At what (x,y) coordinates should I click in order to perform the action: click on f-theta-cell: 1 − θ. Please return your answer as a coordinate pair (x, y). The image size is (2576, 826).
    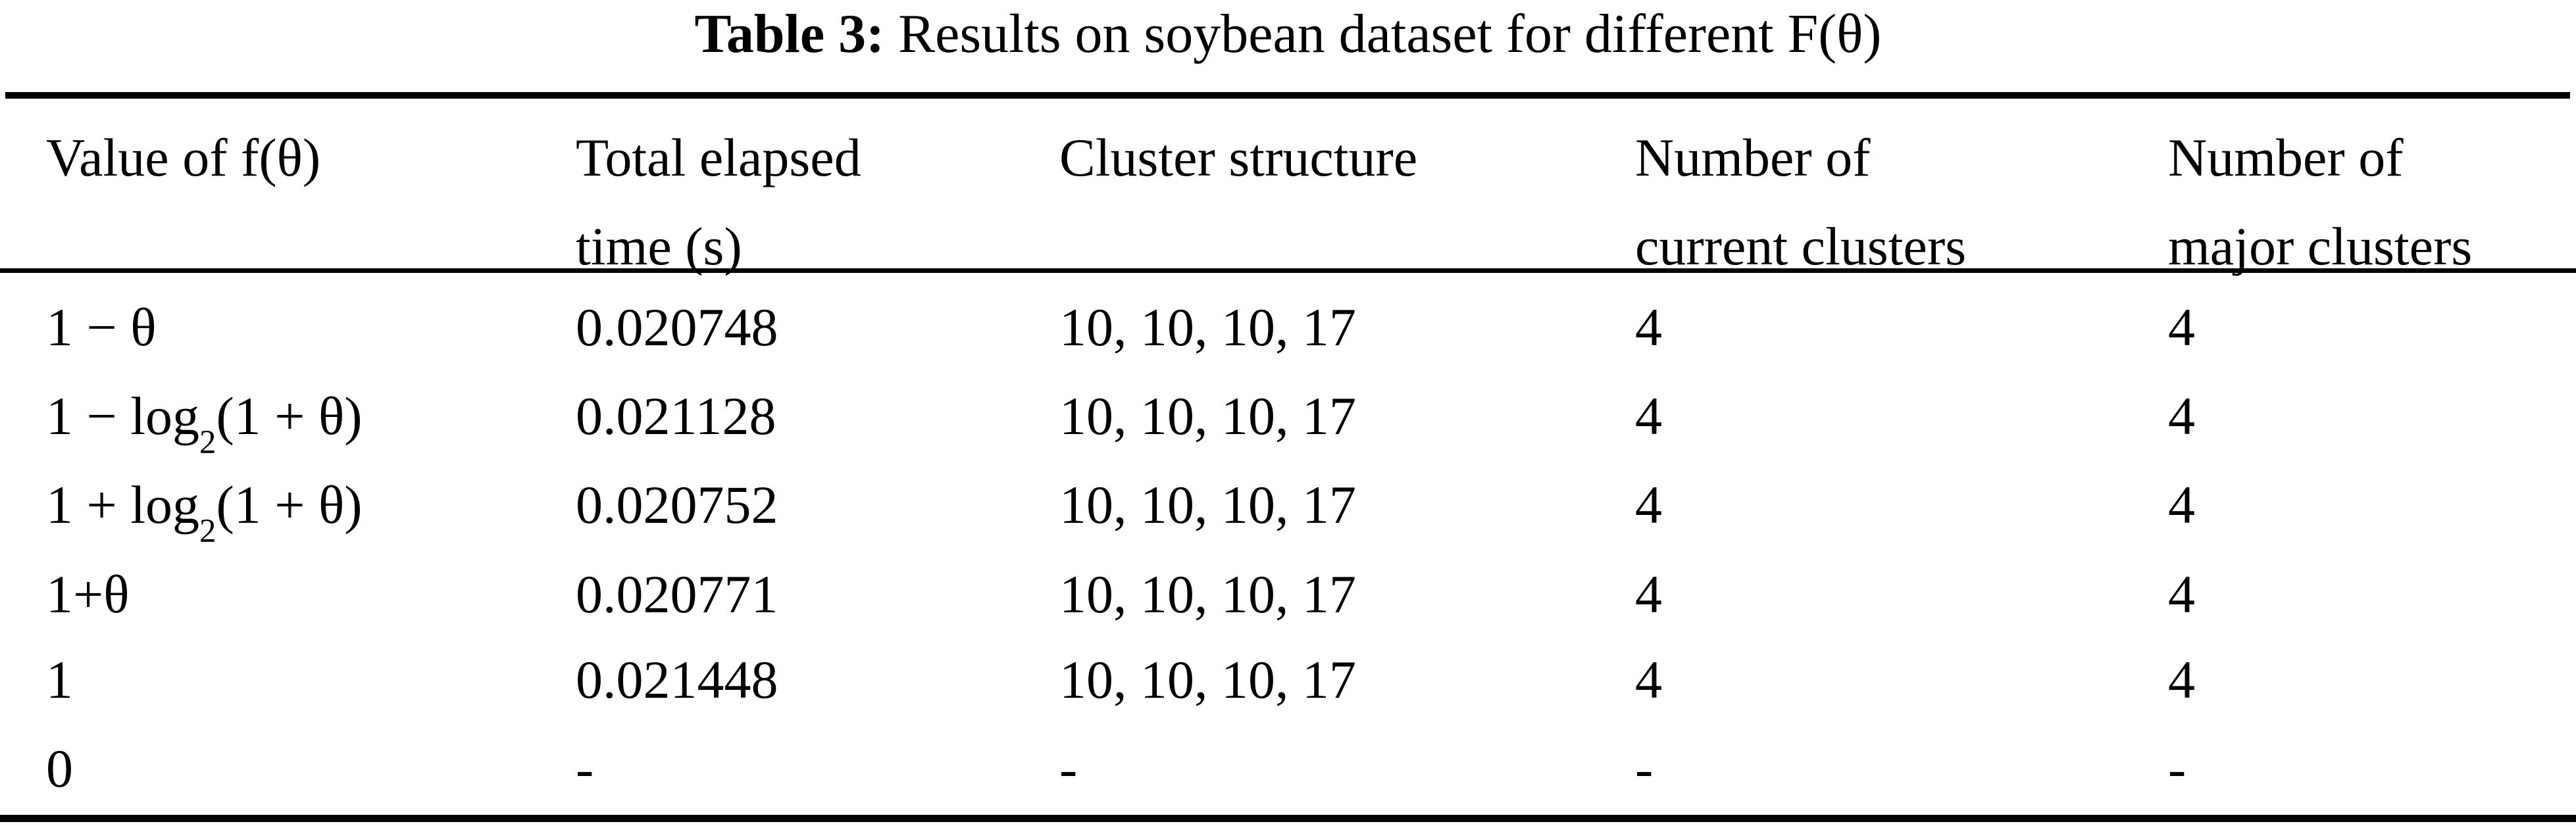
    Looking at the image, I should click on (101, 327).